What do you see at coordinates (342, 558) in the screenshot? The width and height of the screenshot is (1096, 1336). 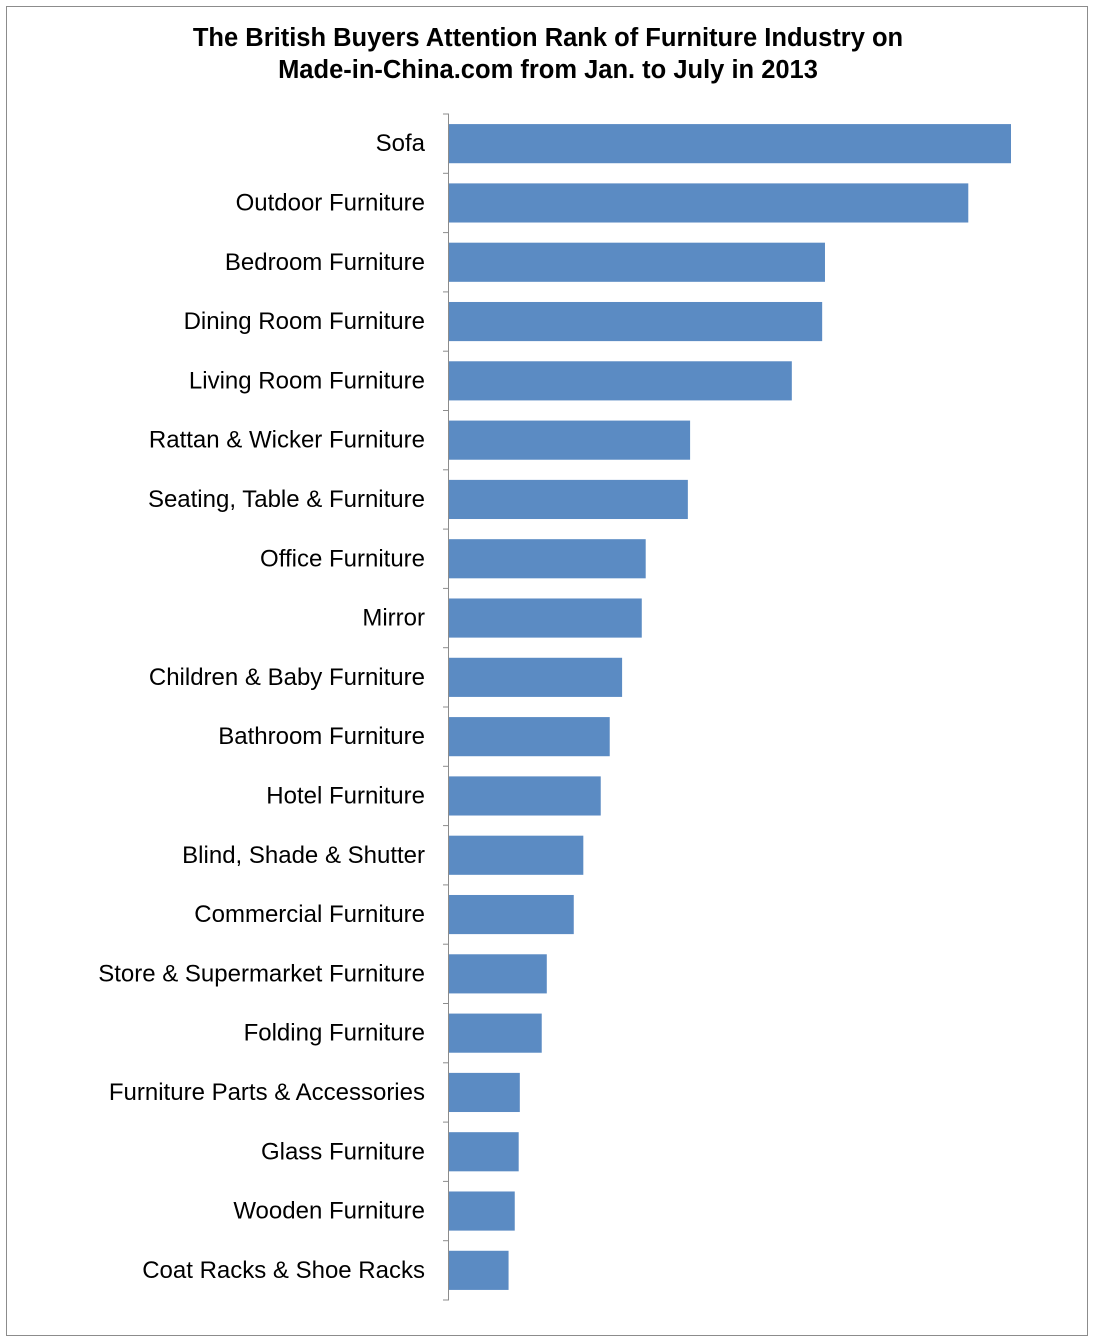 I see `category-tick-label: Office Furniture` at bounding box center [342, 558].